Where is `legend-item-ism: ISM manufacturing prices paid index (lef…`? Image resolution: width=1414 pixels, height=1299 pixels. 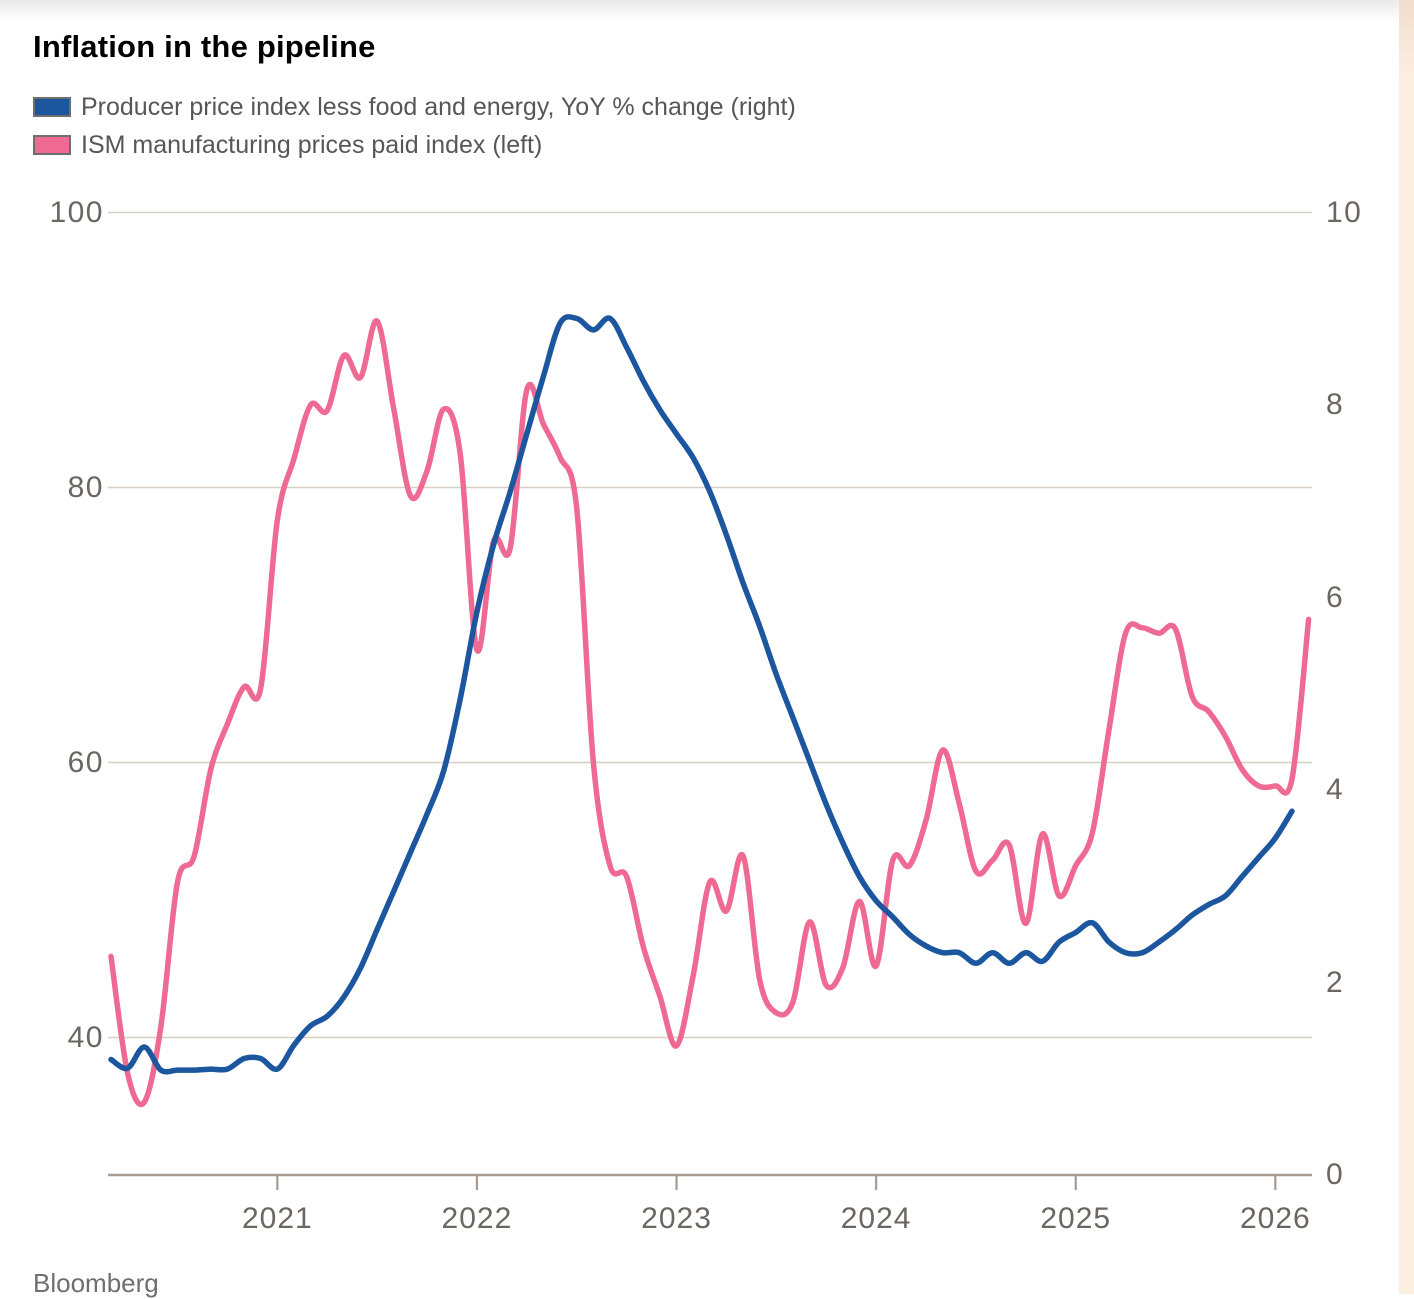 legend-item-ism: ISM manufacturing prices paid index (lef… is located at coordinates (414, 145).